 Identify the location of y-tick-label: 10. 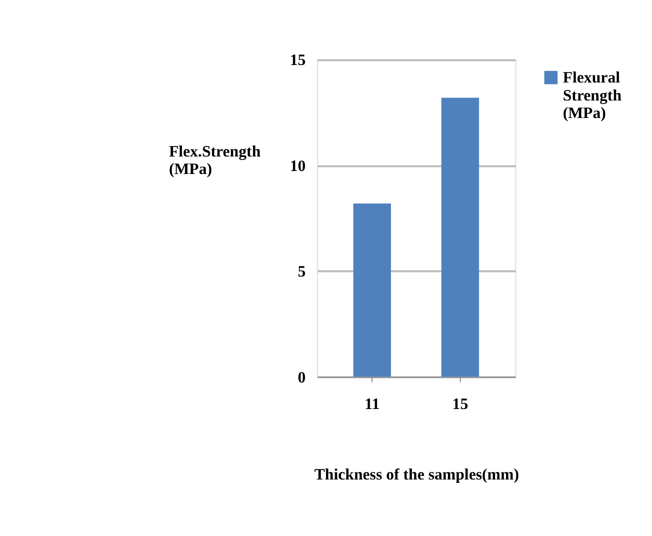
(298, 166).